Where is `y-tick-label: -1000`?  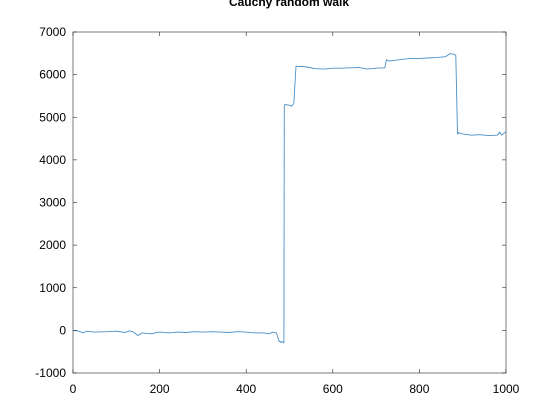
y-tick-label: -1000 is located at coordinates (50, 373).